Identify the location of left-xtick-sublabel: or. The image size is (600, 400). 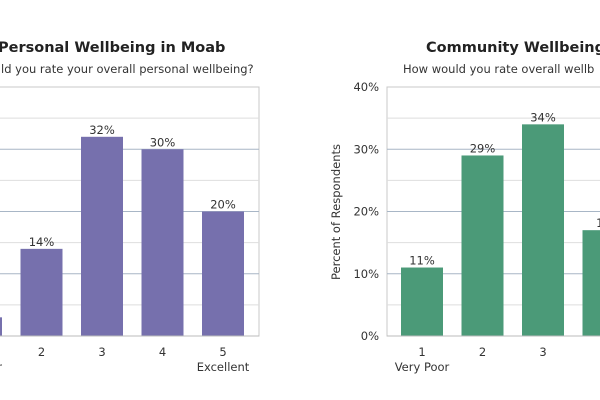
(1, 367).